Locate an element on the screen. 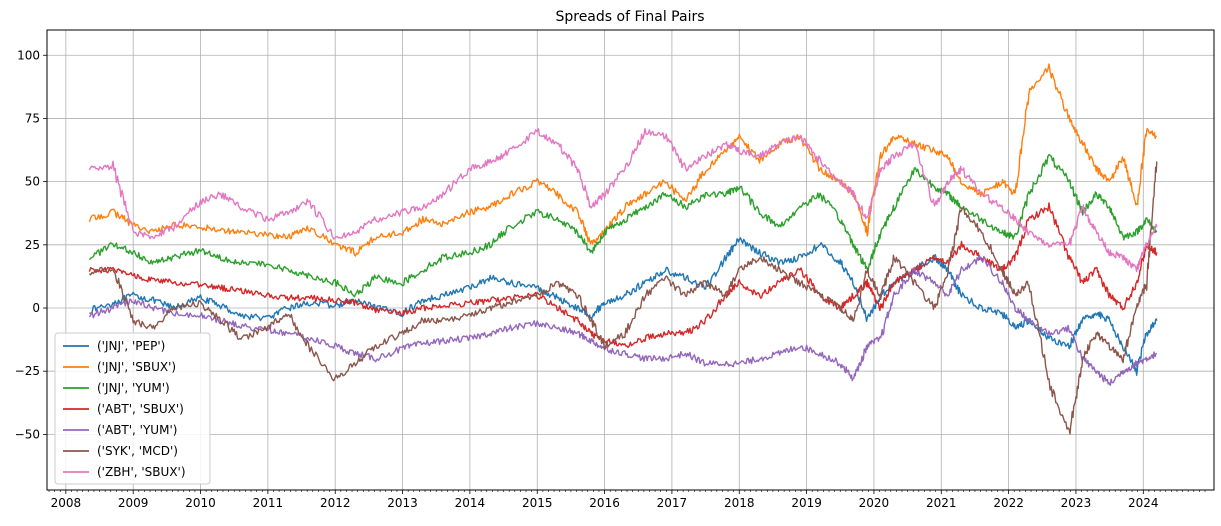 The height and width of the screenshot is (526, 1221). chart-title: Spreads of Final Pairs is located at coordinates (629, 17).